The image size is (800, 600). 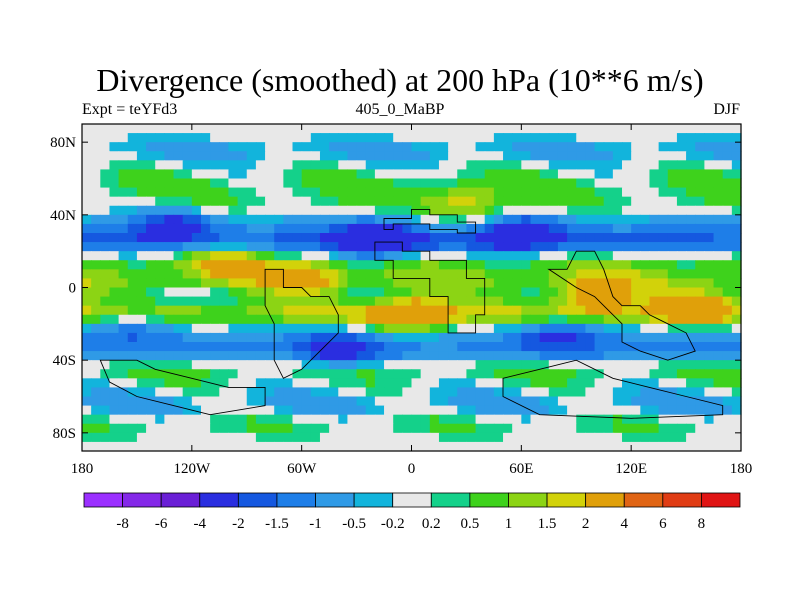 What do you see at coordinates (161, 524) in the screenshot?
I see `colorbar-label: -6` at bounding box center [161, 524].